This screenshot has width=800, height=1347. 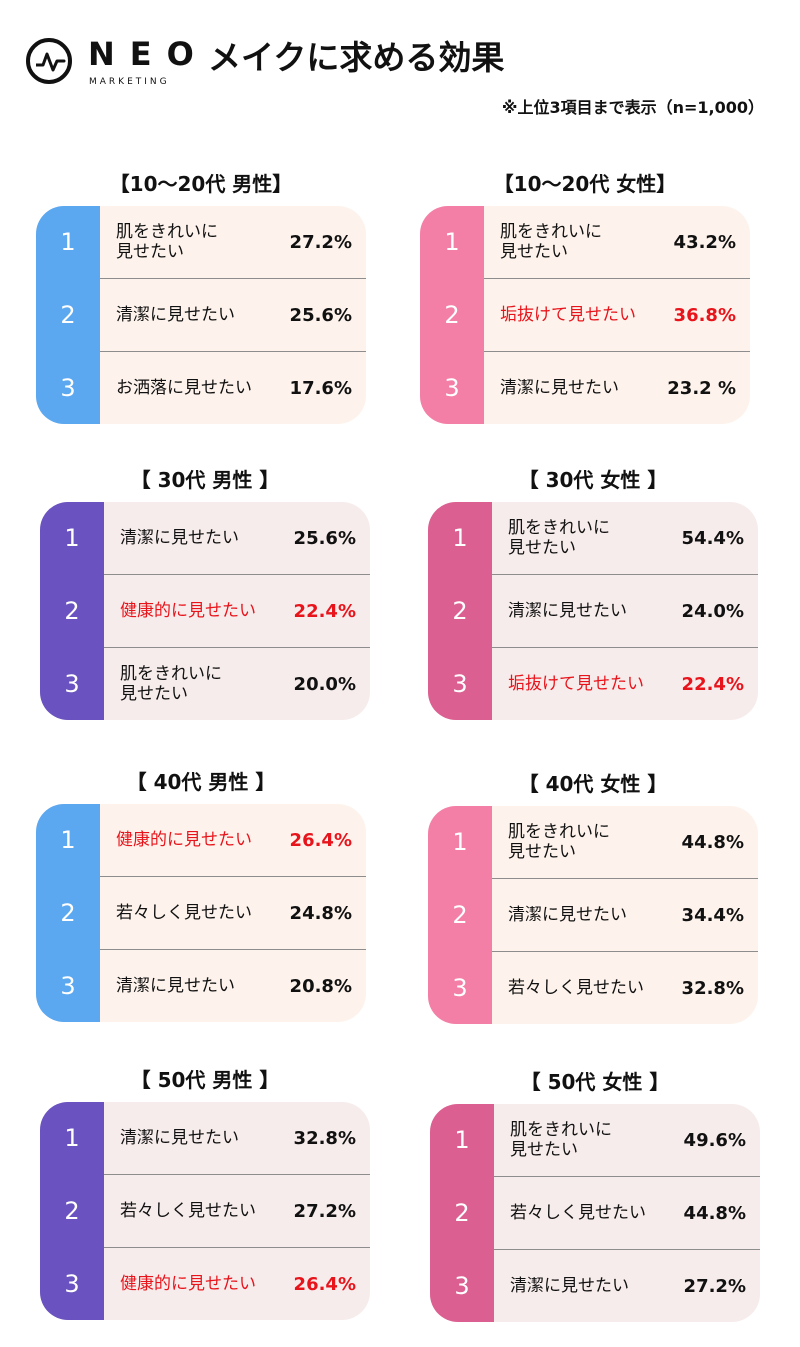 What do you see at coordinates (712, 915) in the screenshot?
I see `item-percentage: 34.4%` at bounding box center [712, 915].